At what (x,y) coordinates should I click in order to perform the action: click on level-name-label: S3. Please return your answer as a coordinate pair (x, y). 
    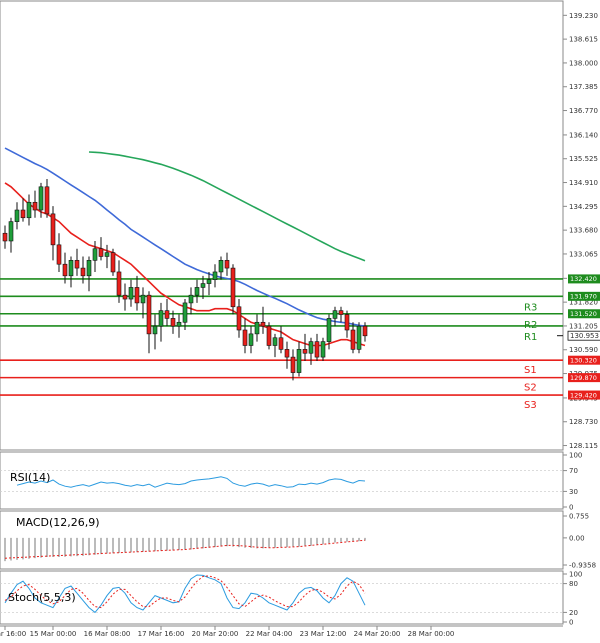
    Looking at the image, I should click on (530, 405).